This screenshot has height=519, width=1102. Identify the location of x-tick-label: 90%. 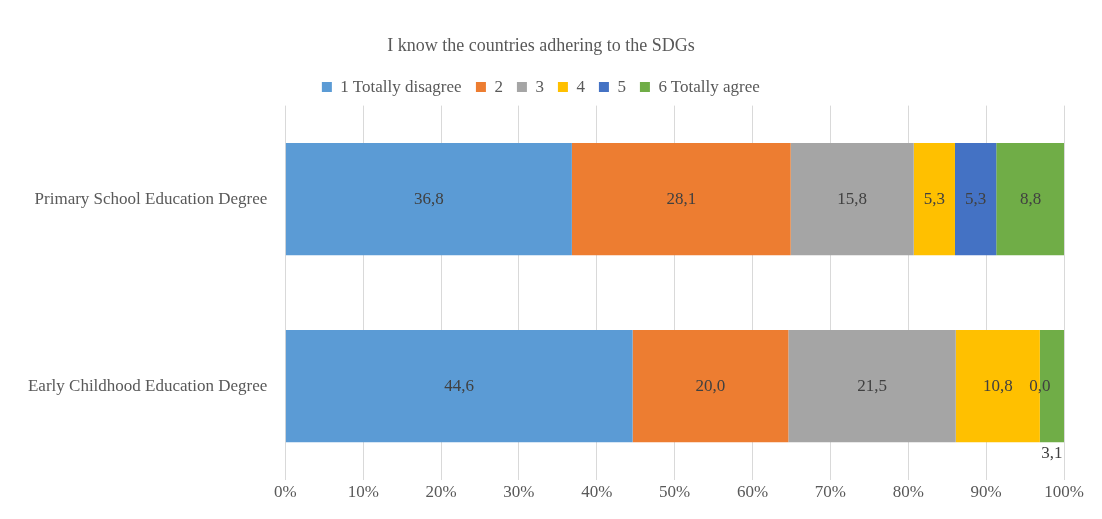
(986, 492).